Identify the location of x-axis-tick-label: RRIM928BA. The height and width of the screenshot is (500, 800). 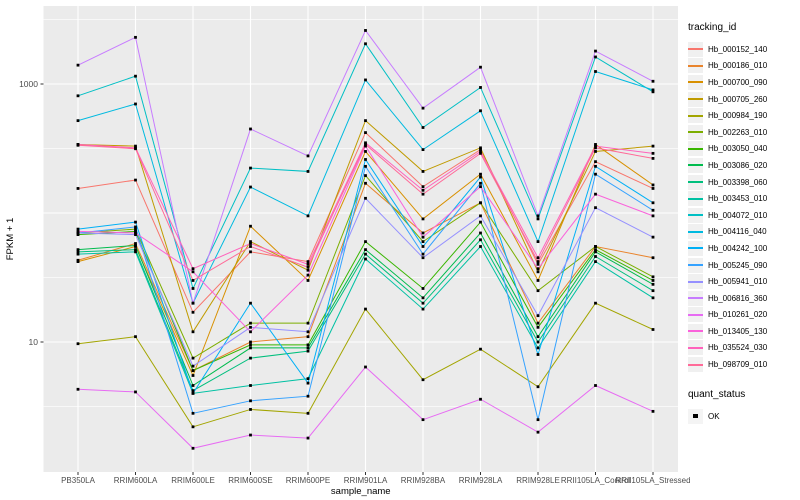
(423, 480).